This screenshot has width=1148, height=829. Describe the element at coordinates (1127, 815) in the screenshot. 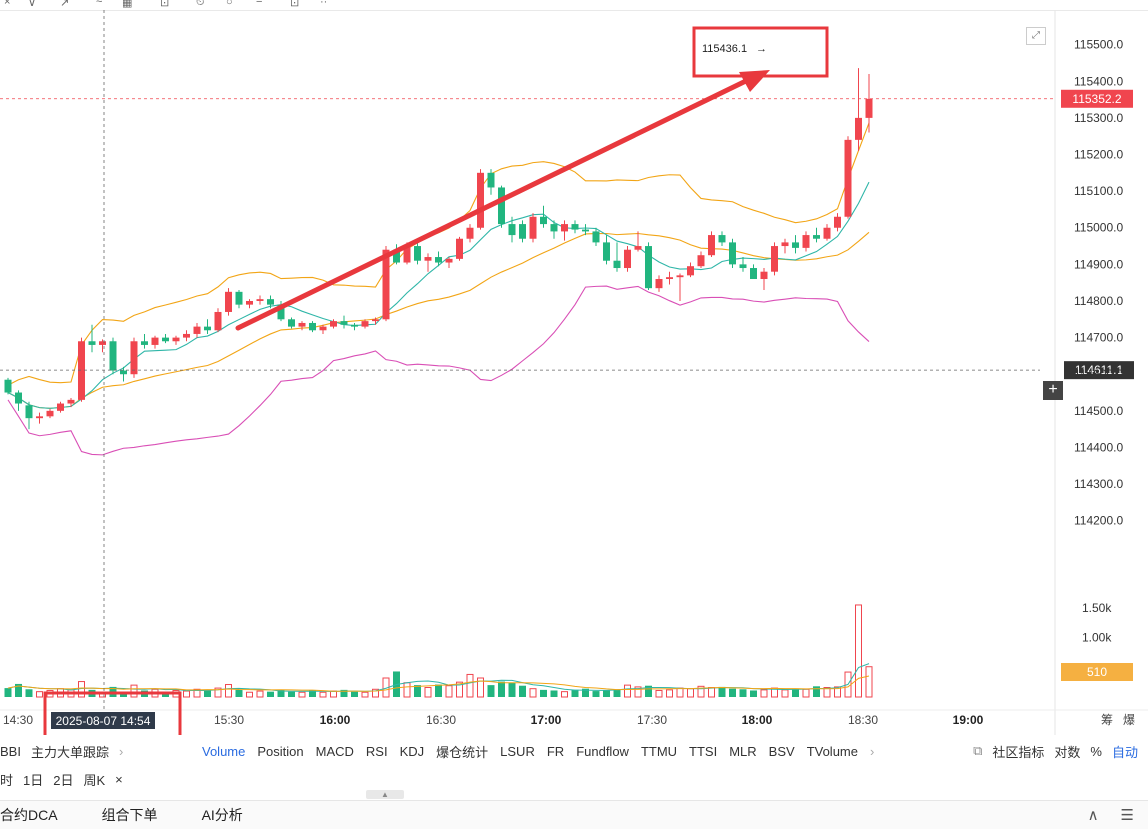

I see `menu-icon: ☰` at that location.